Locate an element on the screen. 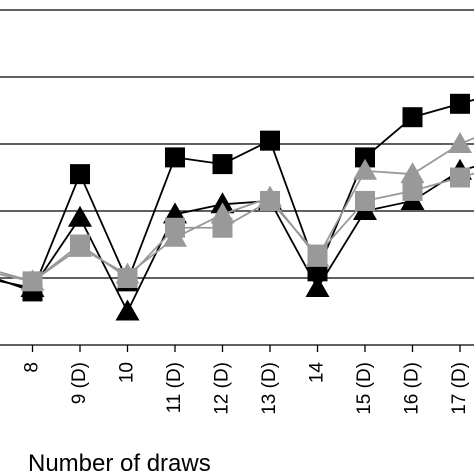 This screenshot has height=474, width=474. x-tick-label: 17 (D) is located at coordinates (459, 388).